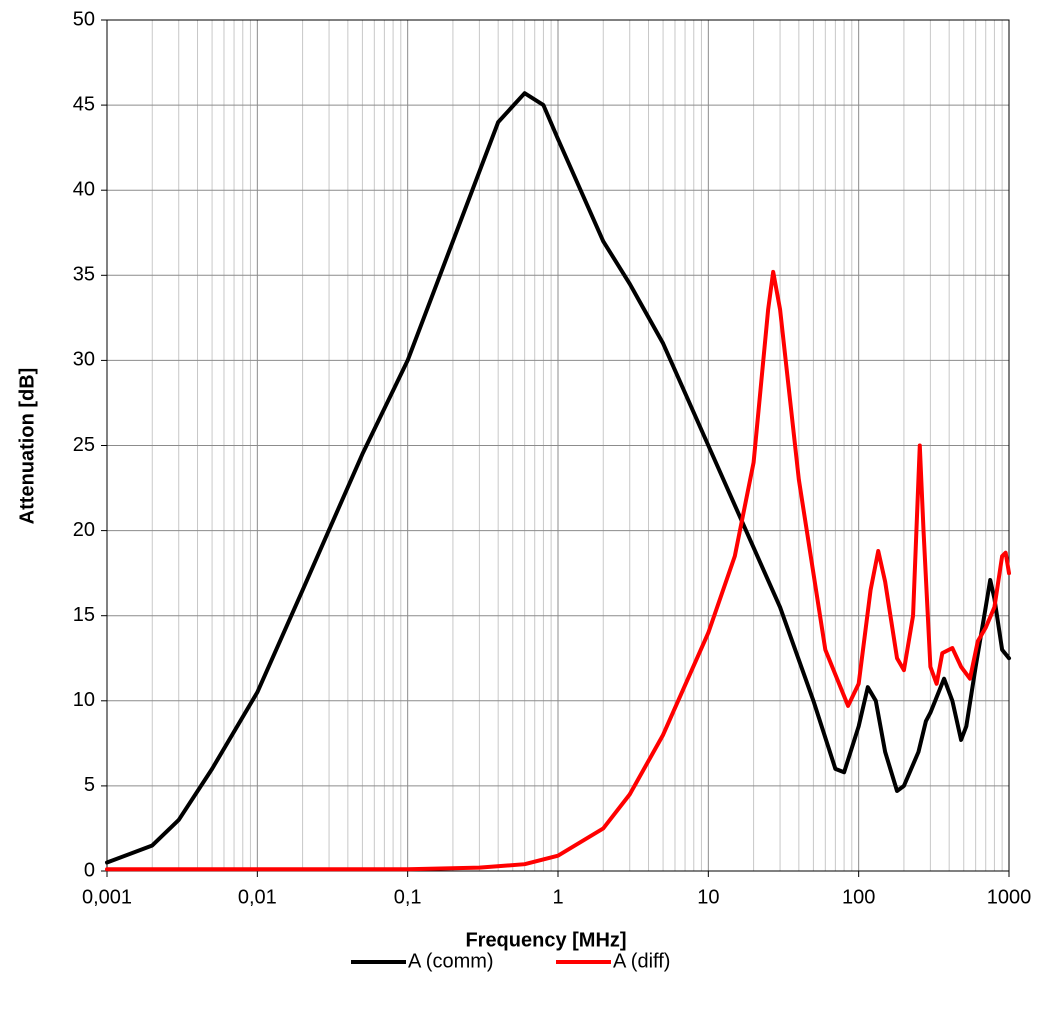 The width and height of the screenshot is (1043, 1009). Describe the element at coordinates (451, 961) in the screenshot. I see `legend-label: A (comm)` at that location.